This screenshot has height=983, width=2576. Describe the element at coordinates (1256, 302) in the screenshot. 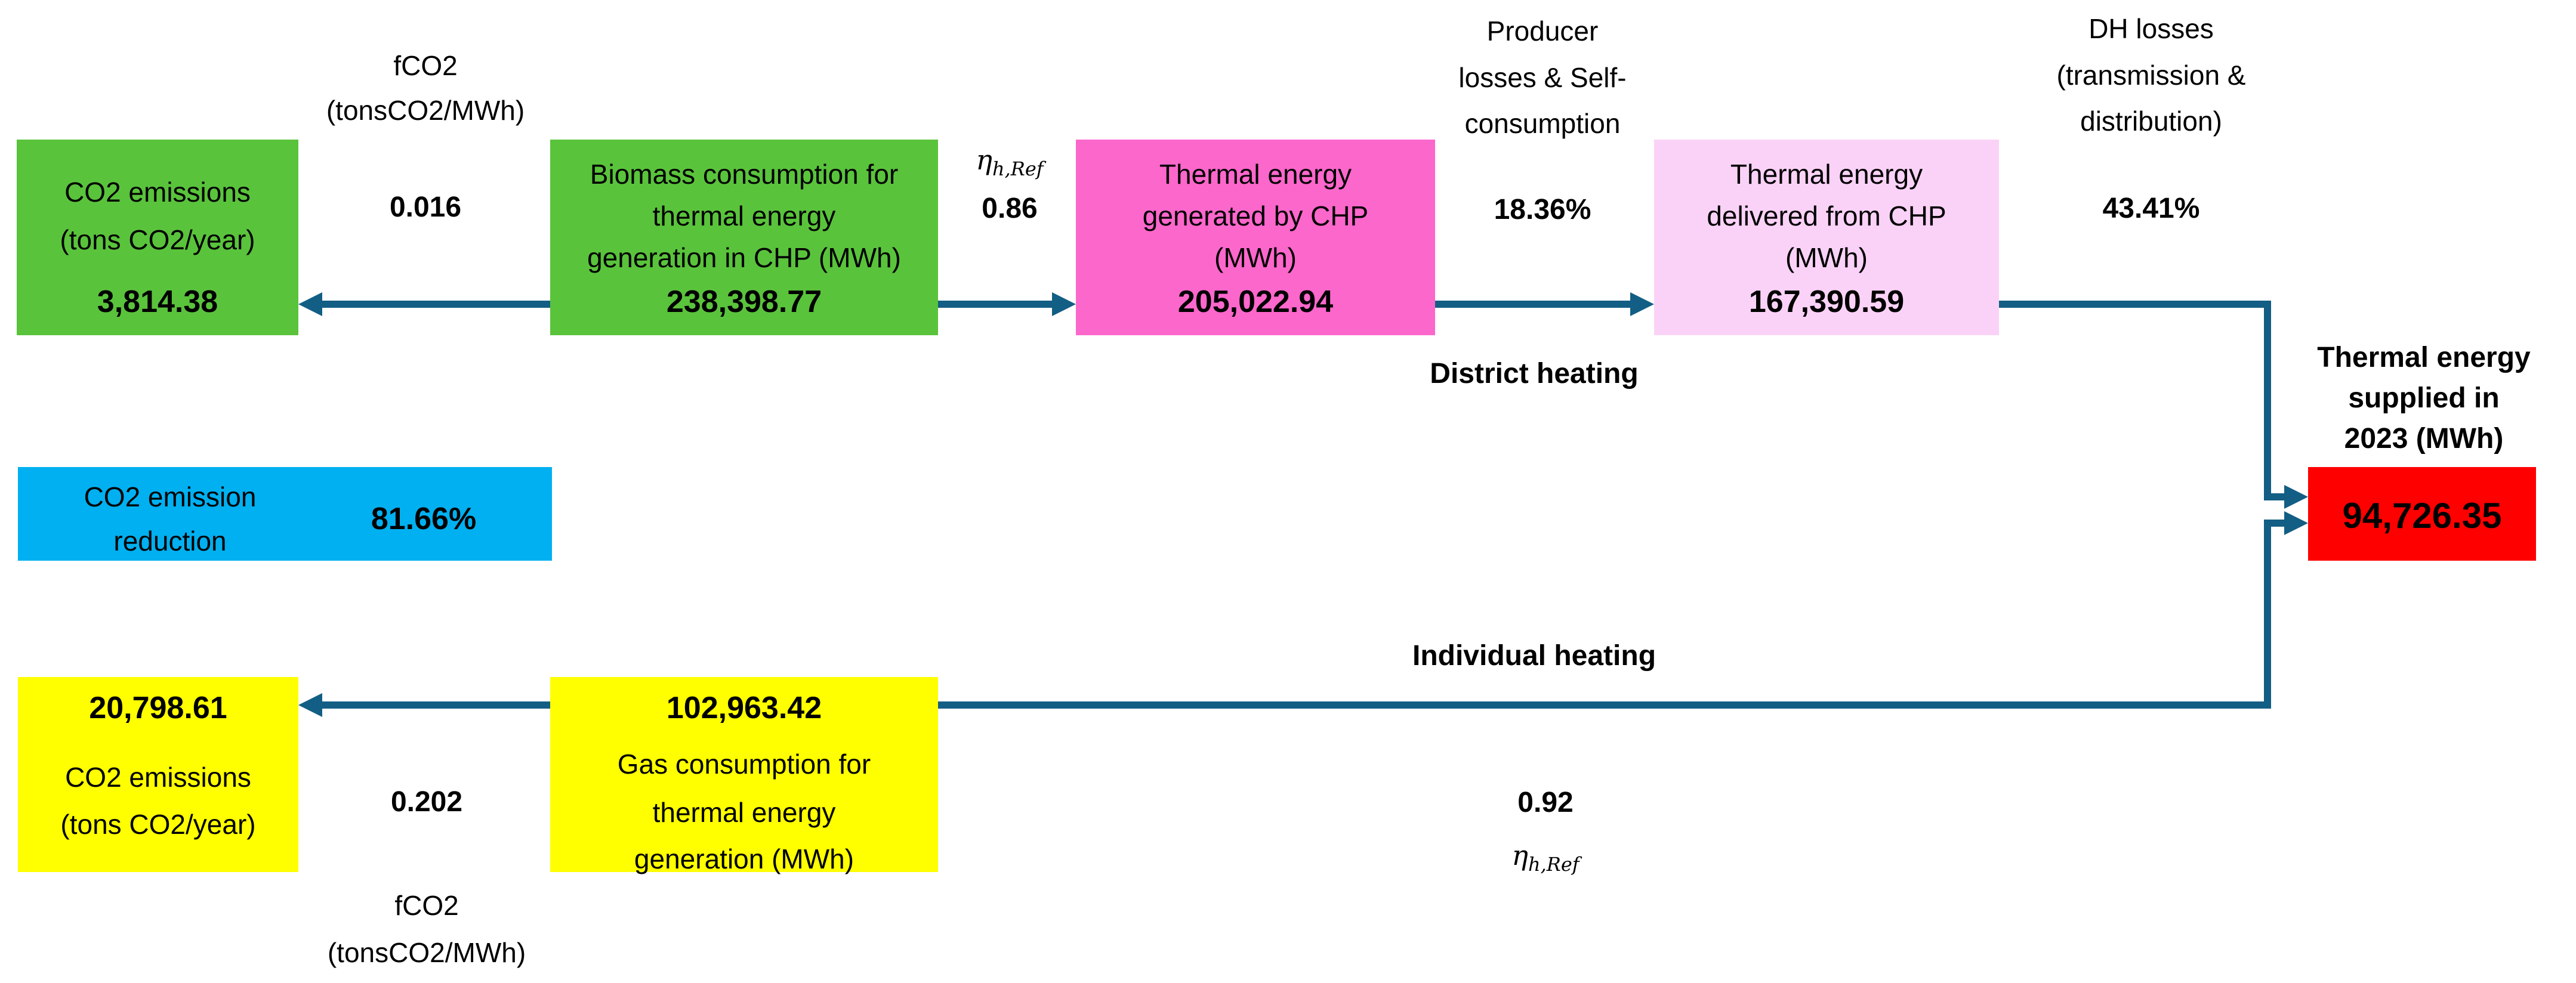

I see `thermal-generated-value: 205,022.94` at that location.